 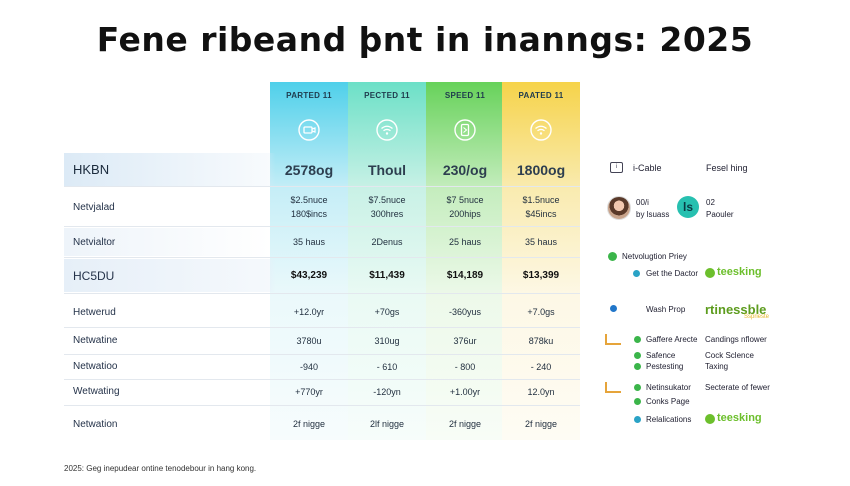 I want to click on table-cell: -120yn, so click(x=387, y=391).